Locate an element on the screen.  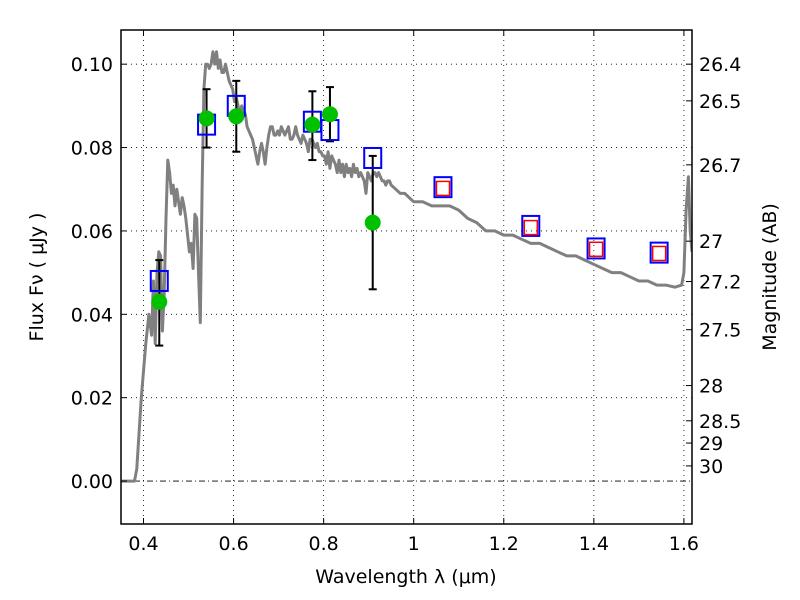
observed-photometry-series is located at coordinates (266, 208).